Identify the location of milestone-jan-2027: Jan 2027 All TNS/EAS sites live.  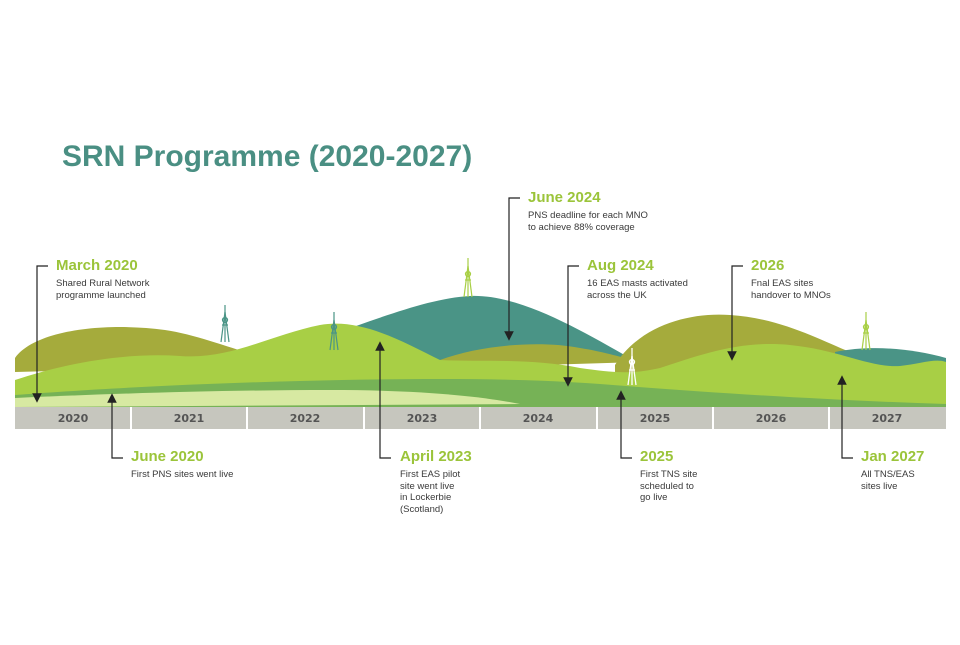
(892, 470).